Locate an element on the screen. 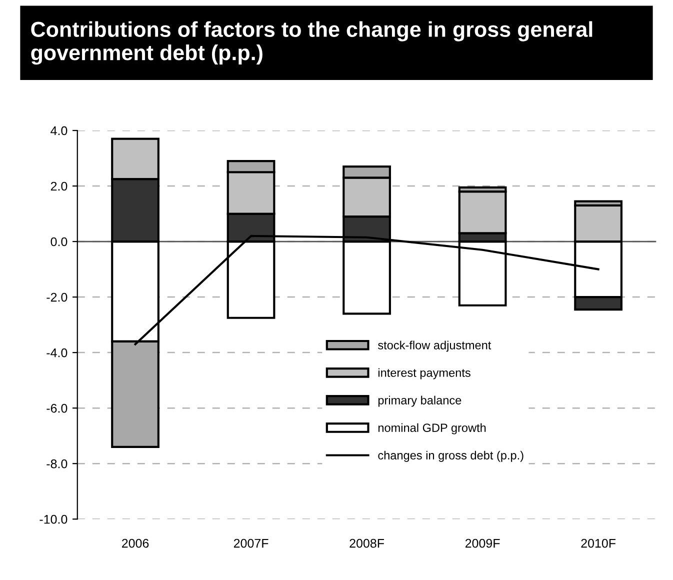 The width and height of the screenshot is (673, 580). x-tick-label: 2006 is located at coordinates (135, 543).